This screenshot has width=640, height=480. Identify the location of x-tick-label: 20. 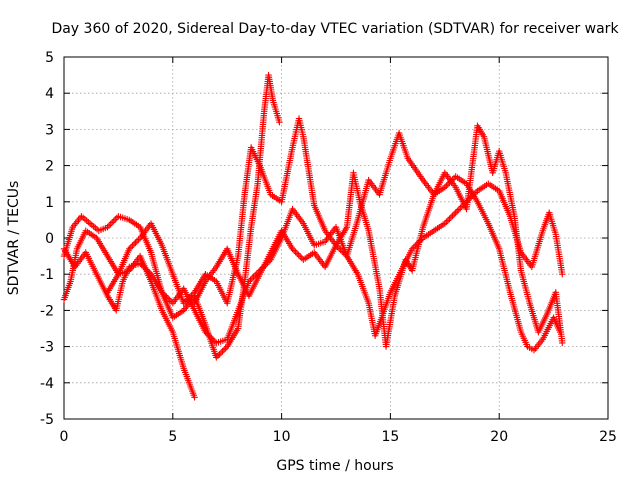
(499, 437).